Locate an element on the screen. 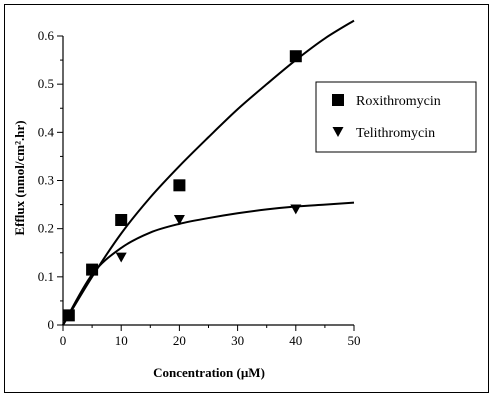 This screenshot has height=402, width=496. x-tick-label: 10 is located at coordinates (121, 340).